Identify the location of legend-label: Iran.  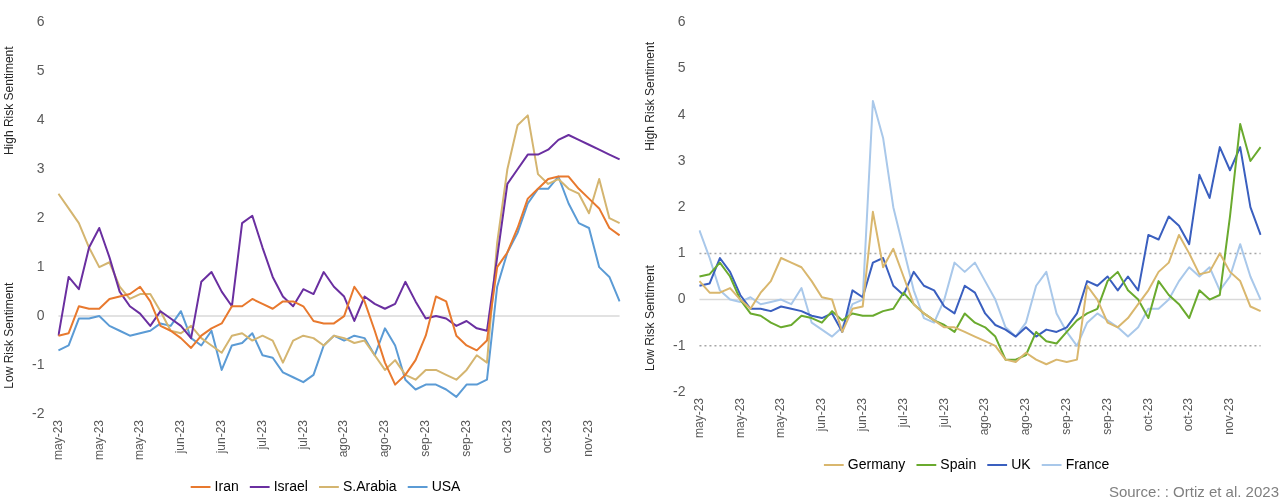
(226, 485).